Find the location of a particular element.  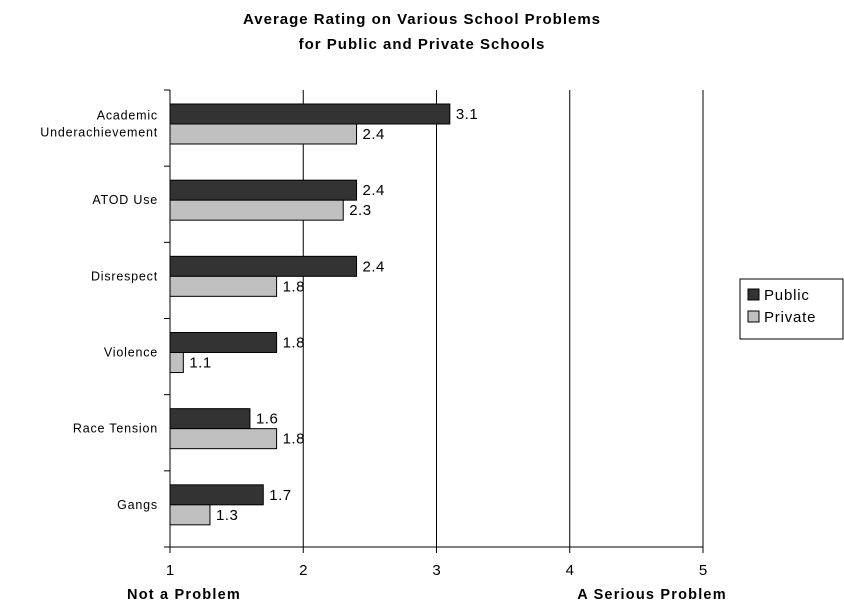

x-tick-label-5: 5 is located at coordinates (703, 570).